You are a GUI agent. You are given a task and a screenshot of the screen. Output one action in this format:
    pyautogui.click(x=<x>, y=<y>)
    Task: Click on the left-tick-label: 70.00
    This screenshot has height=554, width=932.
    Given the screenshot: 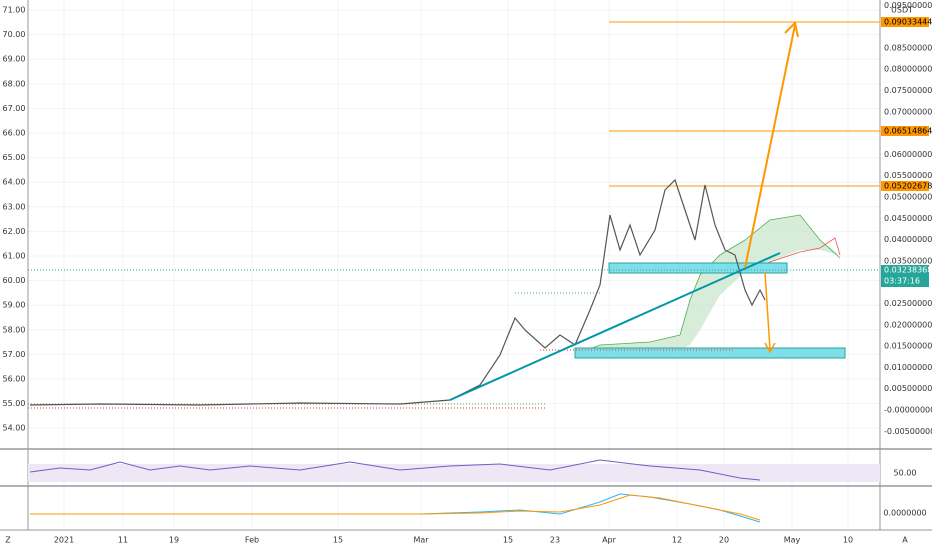 What is the action you would take?
    pyautogui.click(x=14, y=34)
    